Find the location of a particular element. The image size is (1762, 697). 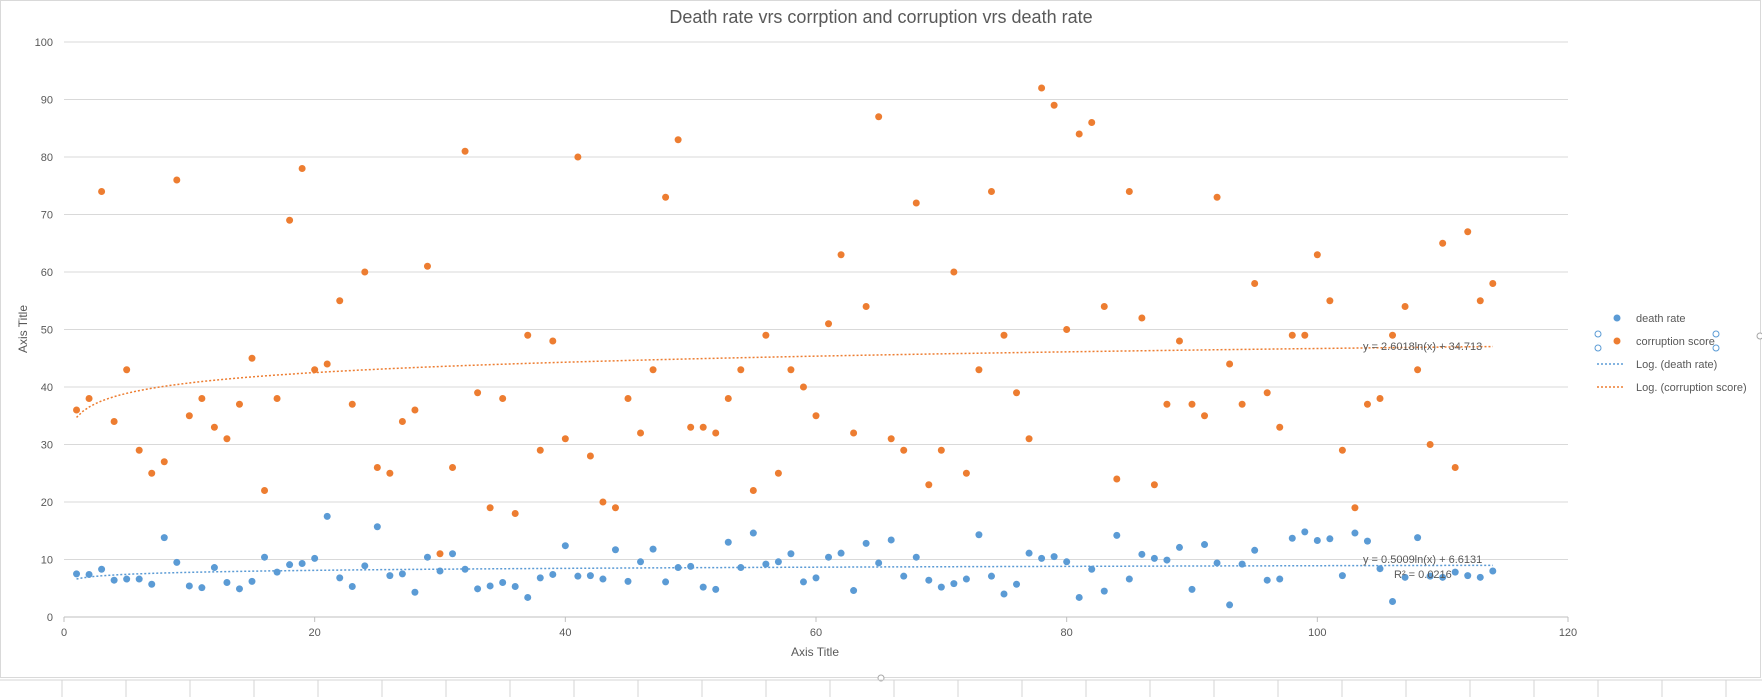

x-tick-label: 100 is located at coordinates (1317, 633).